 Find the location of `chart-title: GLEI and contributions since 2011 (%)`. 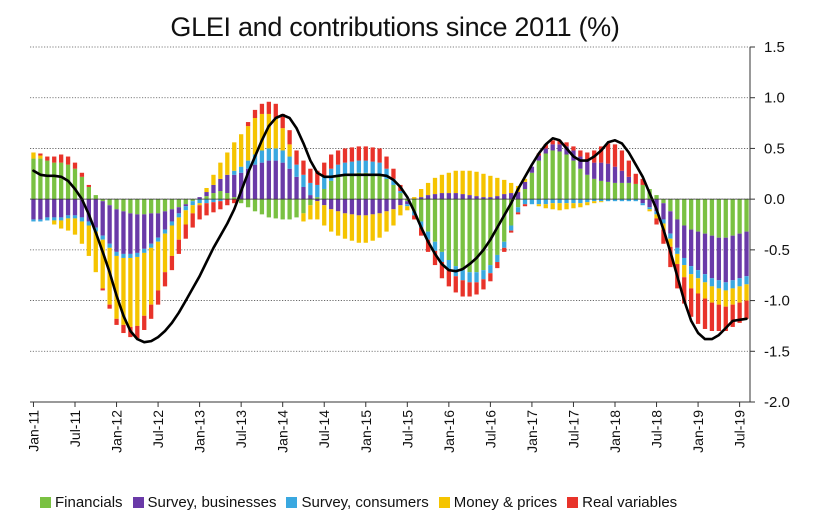

chart-title: GLEI and contributions since 2011 (%) is located at coordinates (395, 27).